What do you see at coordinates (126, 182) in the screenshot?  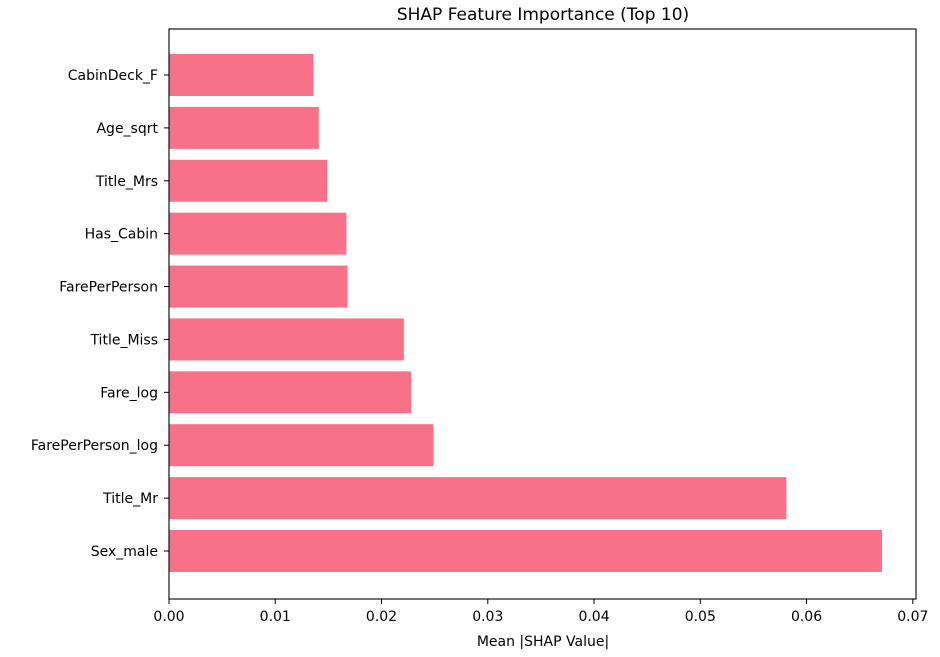 I see `y-tick-label: Title_Mrs` at bounding box center [126, 182].